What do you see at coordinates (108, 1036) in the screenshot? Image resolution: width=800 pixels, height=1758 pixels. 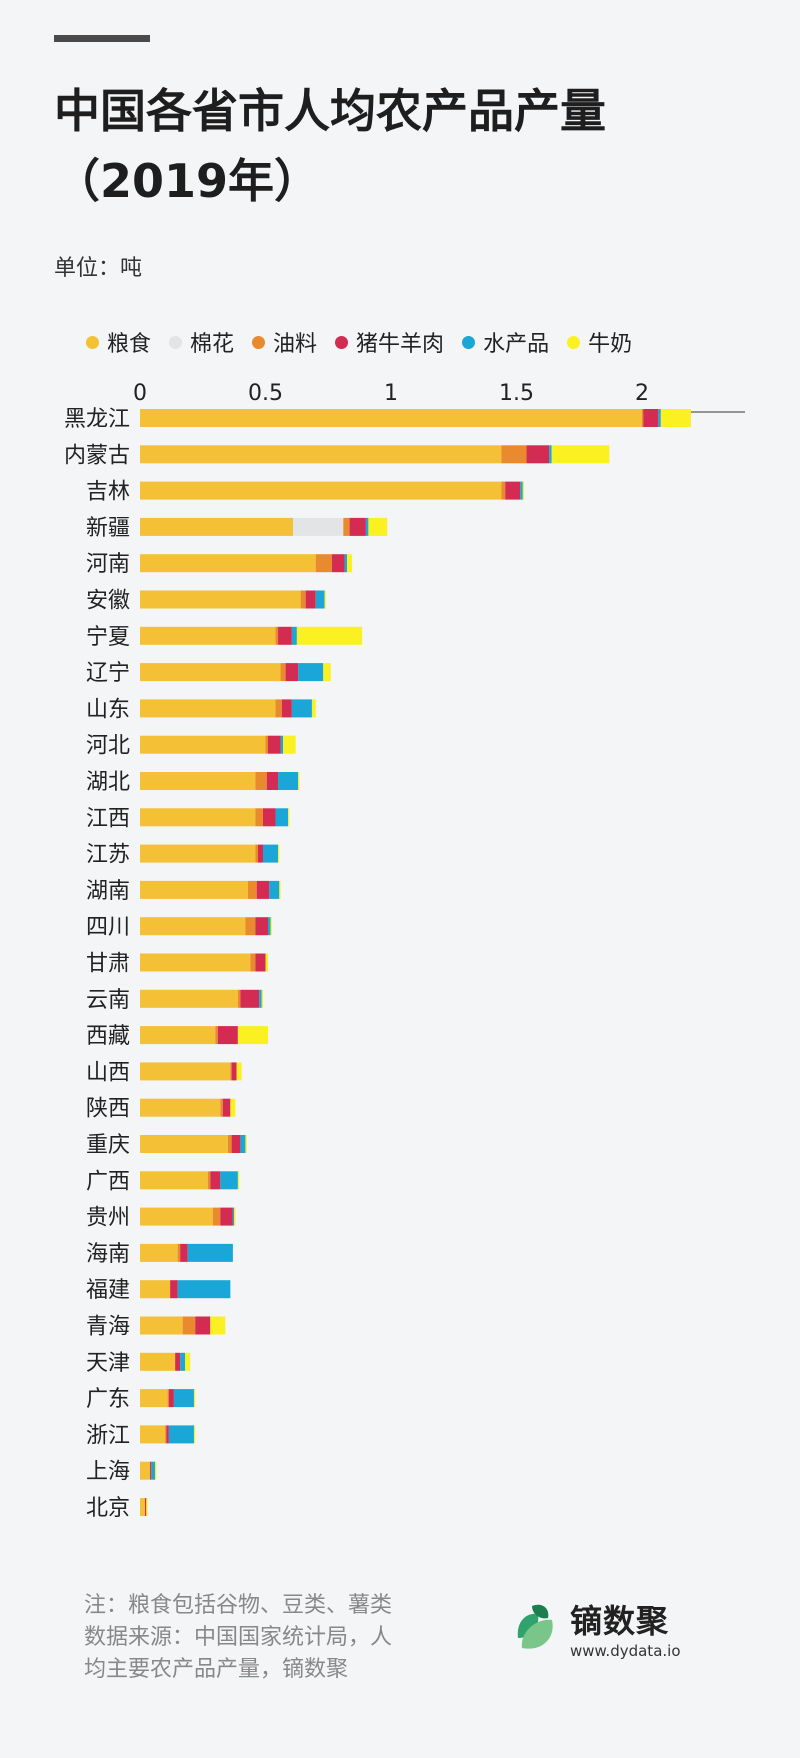 I see `category-label: 西藏` at bounding box center [108, 1036].